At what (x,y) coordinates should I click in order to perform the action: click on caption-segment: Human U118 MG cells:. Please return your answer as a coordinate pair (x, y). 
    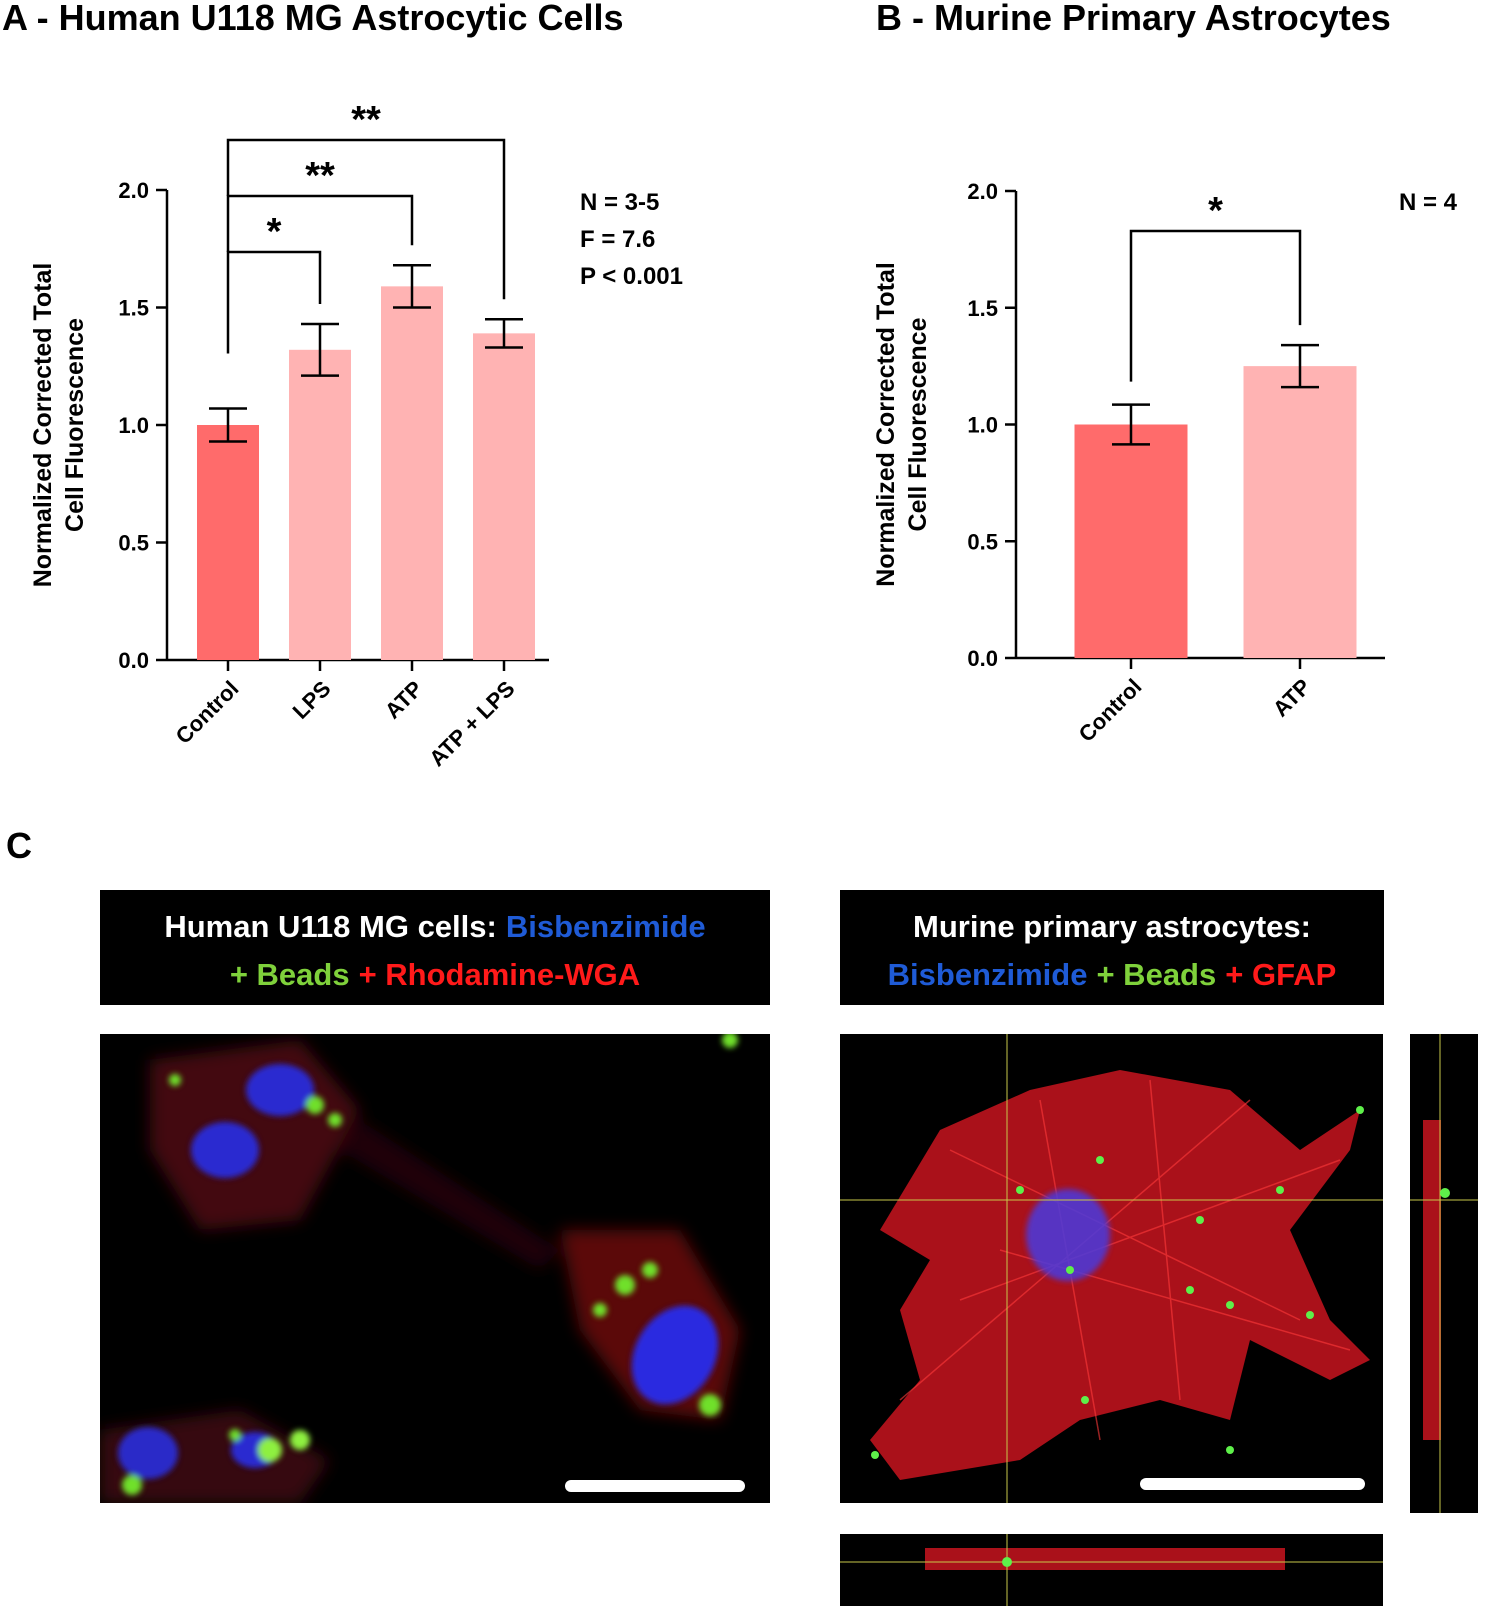
    Looking at the image, I should click on (330, 926).